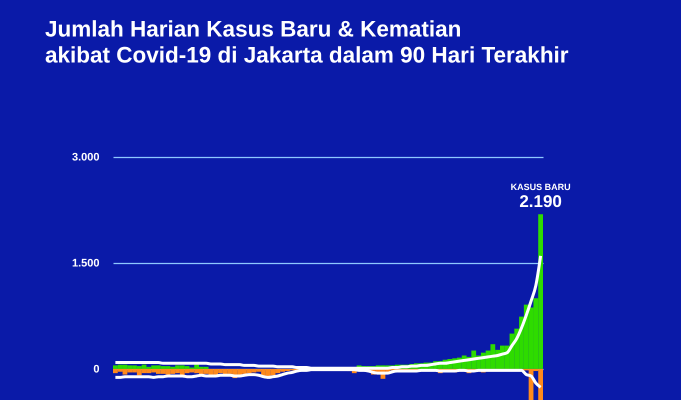 The image size is (681, 400). I want to click on y-tick-label: 1.500, so click(86, 263).